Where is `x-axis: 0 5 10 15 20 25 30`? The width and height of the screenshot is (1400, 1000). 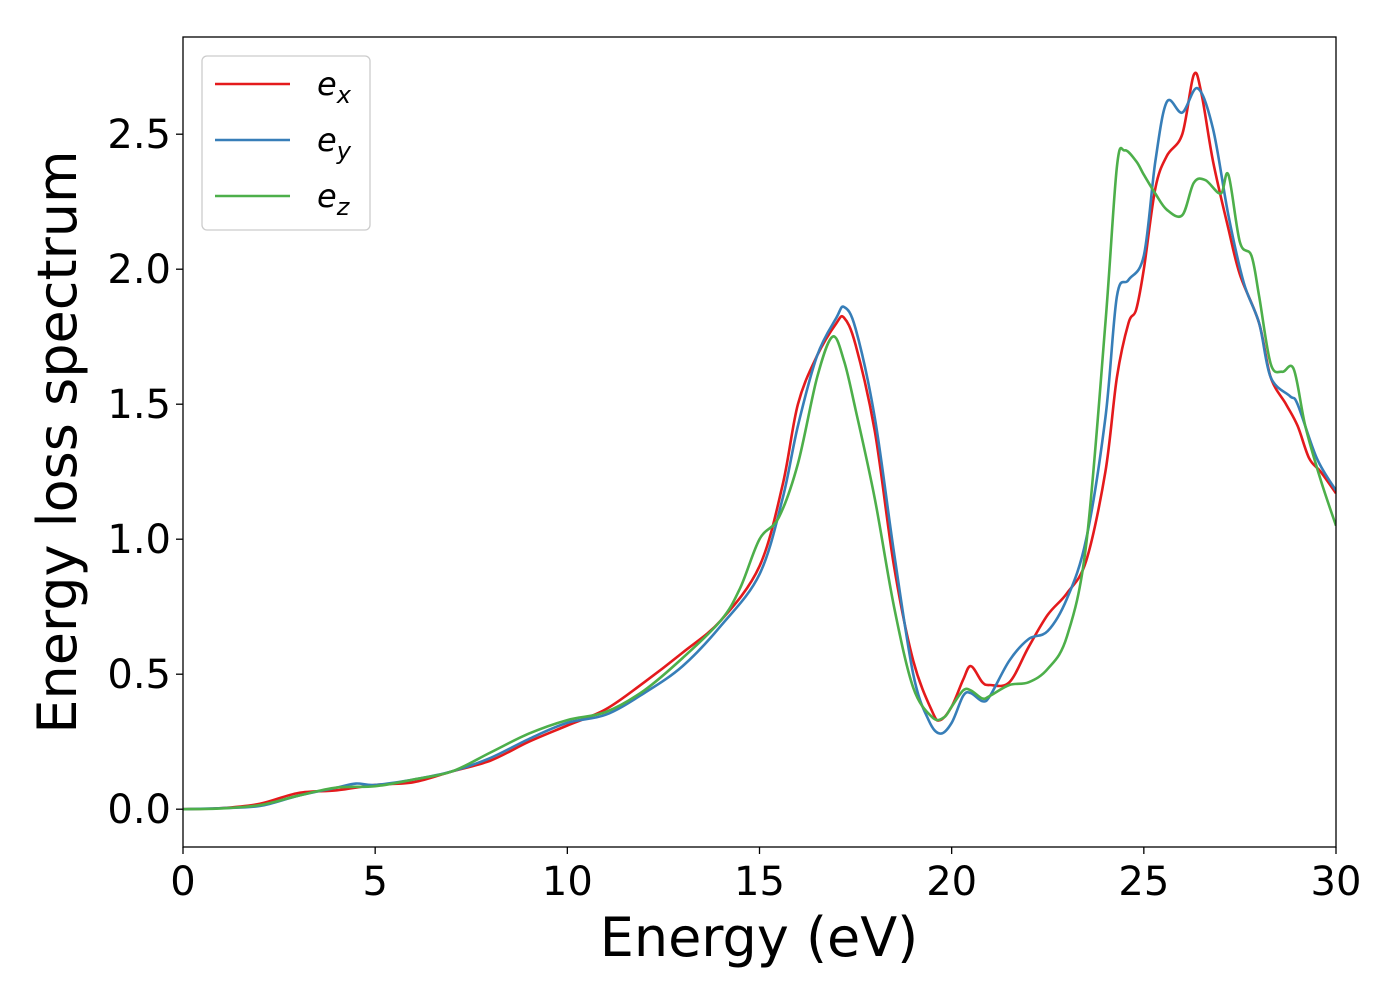 x-axis: 0 5 10 15 20 25 30 is located at coordinates (765, 876).